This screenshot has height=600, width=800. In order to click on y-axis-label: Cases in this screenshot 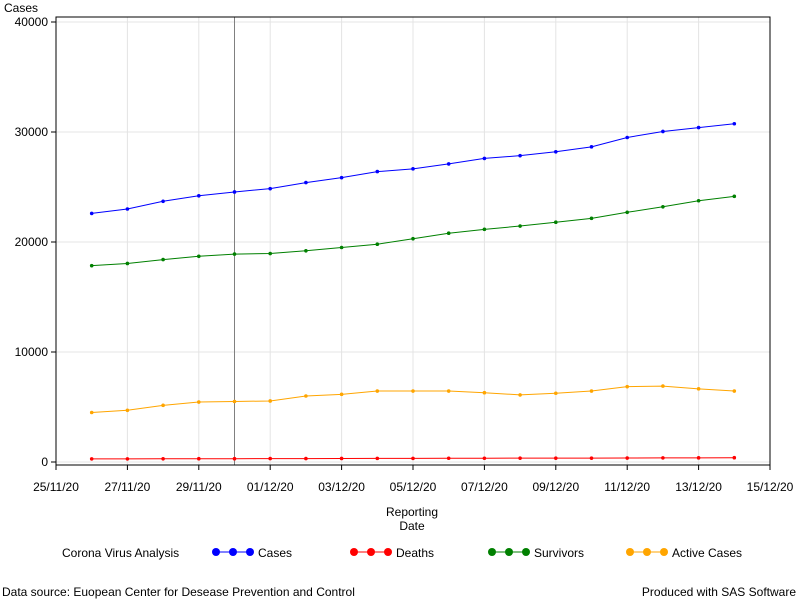, I will do `click(21, 8)`.